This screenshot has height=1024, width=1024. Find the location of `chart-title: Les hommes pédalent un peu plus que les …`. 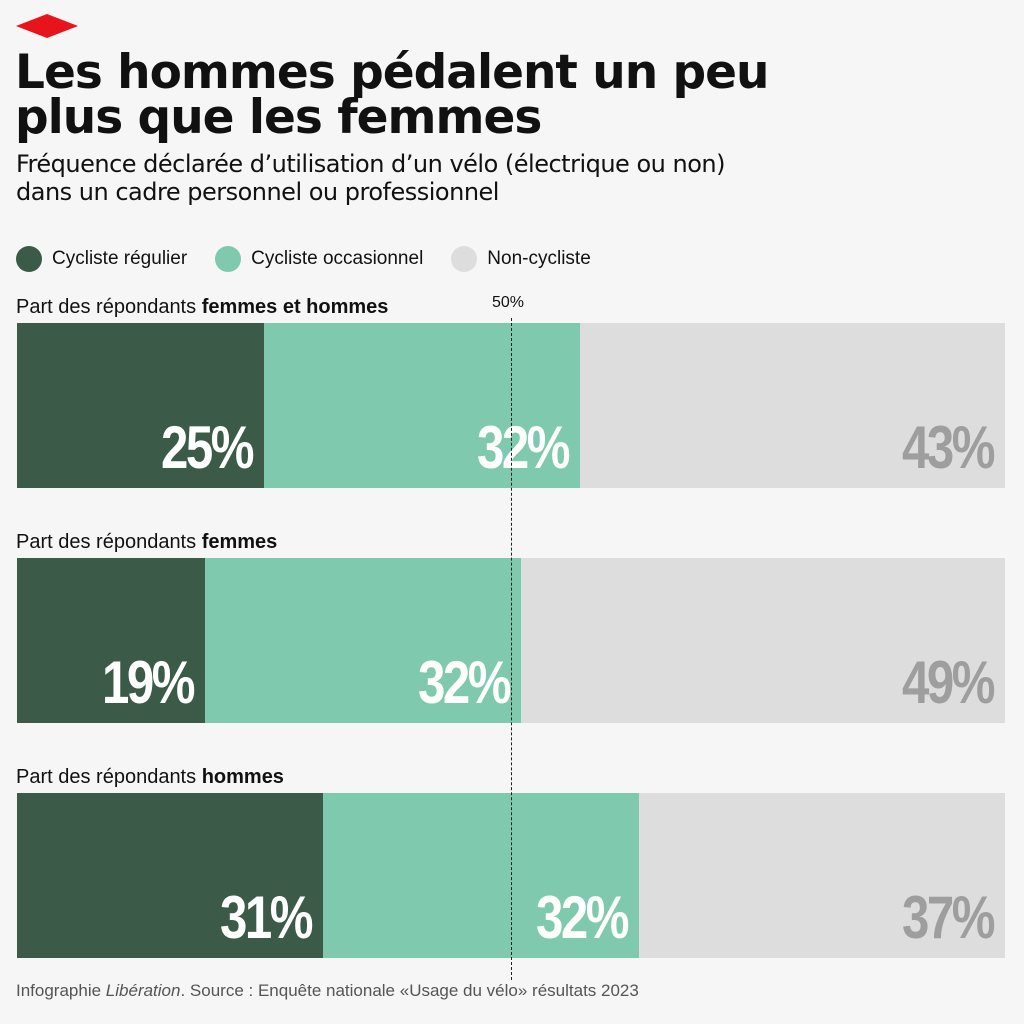

chart-title: Les hommes pédalent un peu plus que les … is located at coordinates (392, 95).